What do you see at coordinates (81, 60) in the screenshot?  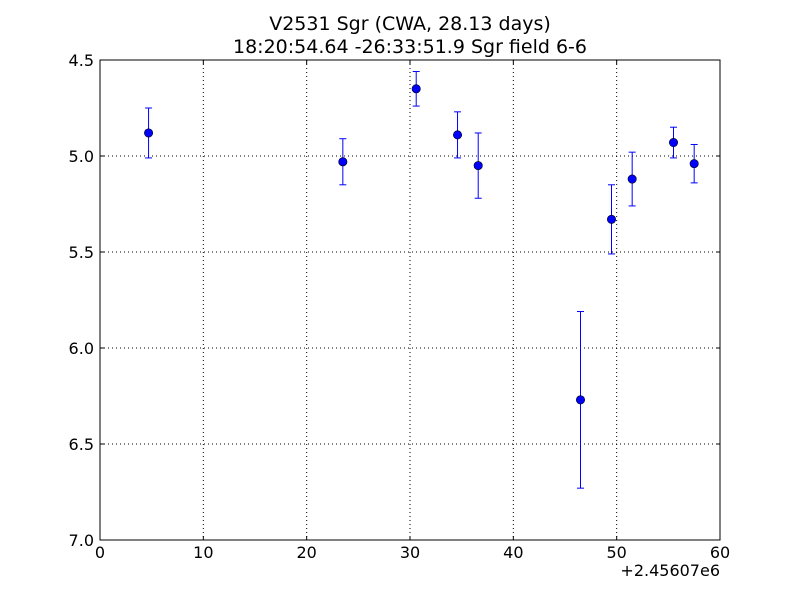 I see `y-tick-label: 4.5` at bounding box center [81, 60].